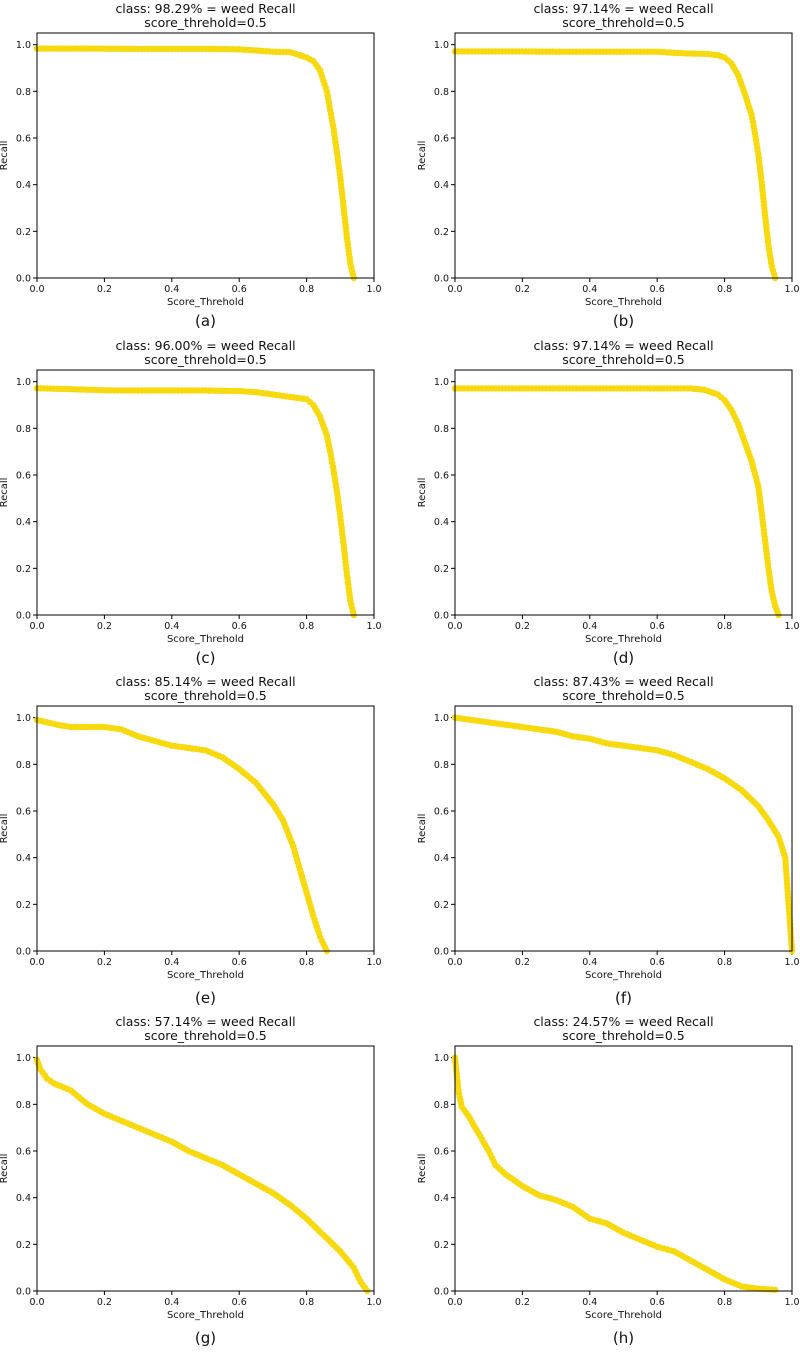 This screenshot has height=1353, width=800. I want to click on panel-caption: (g), so click(205, 1338).